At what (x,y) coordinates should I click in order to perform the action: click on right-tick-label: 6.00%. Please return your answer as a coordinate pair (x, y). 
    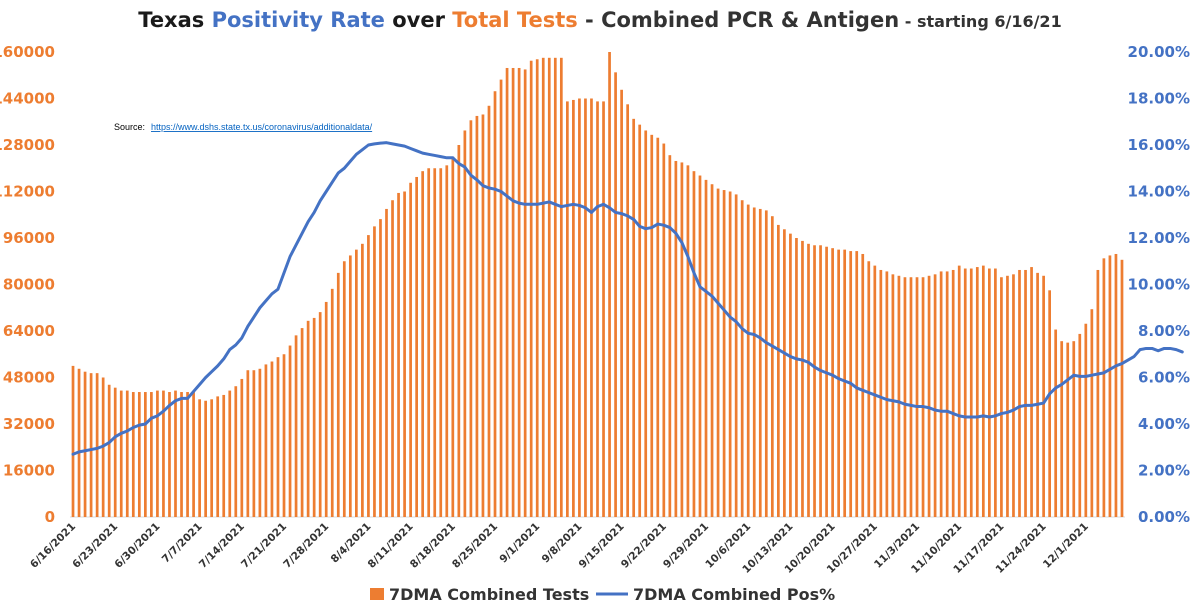
    Looking at the image, I should click on (1164, 378).